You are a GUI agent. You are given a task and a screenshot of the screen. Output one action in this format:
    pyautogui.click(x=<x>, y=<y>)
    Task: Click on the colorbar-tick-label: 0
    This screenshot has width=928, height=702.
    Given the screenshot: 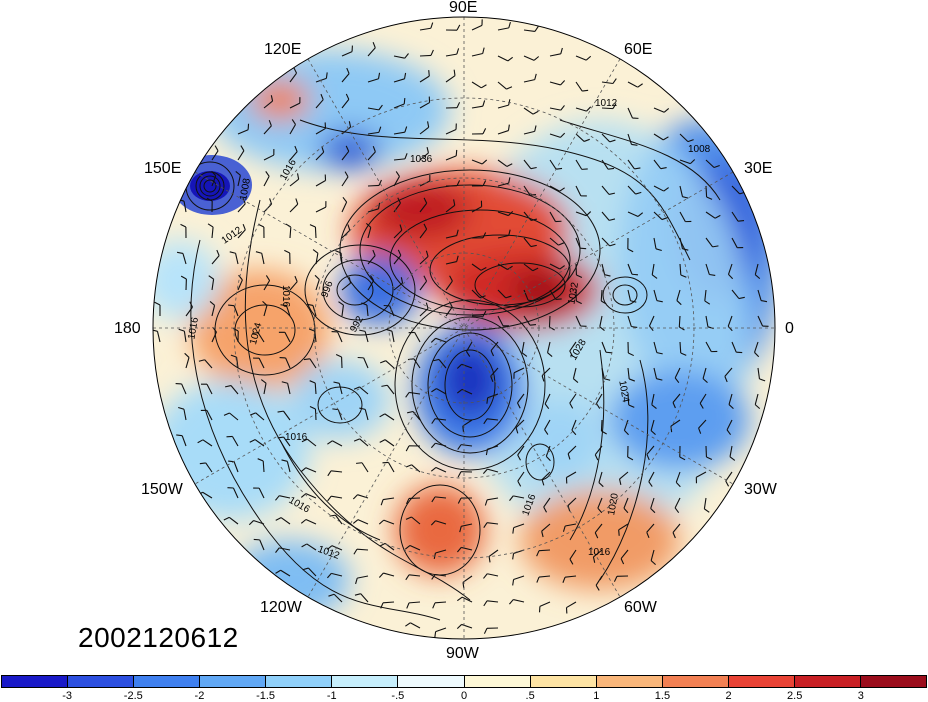 What is the action you would take?
    pyautogui.click(x=464, y=696)
    